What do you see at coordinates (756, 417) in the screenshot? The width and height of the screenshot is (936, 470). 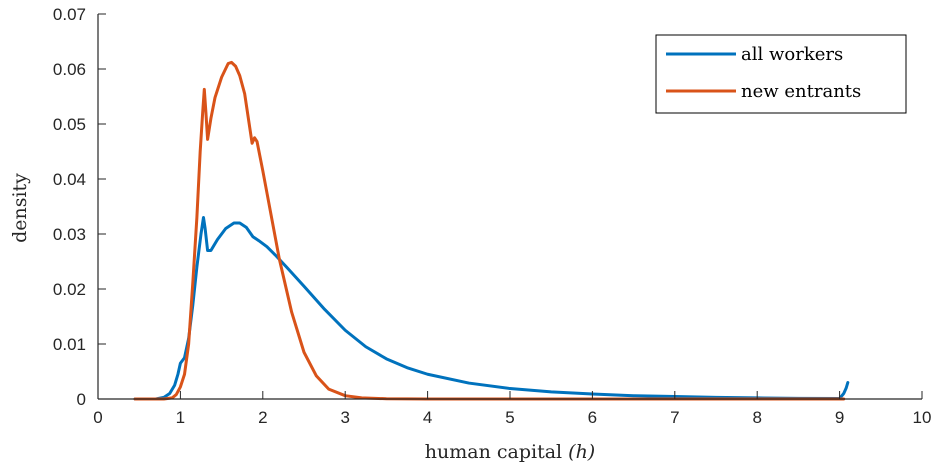 I see `x-tick-label: 8` at bounding box center [756, 417].